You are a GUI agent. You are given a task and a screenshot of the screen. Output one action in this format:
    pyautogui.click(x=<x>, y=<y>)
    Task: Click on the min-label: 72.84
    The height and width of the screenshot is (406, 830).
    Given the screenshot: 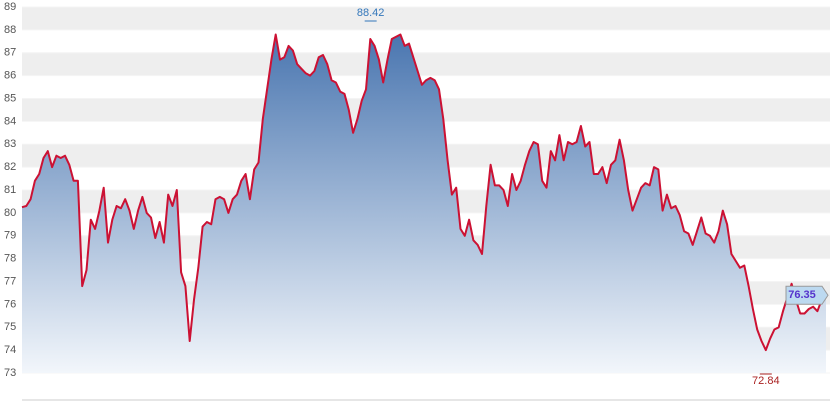 What is the action you would take?
    pyautogui.click(x=766, y=381)
    